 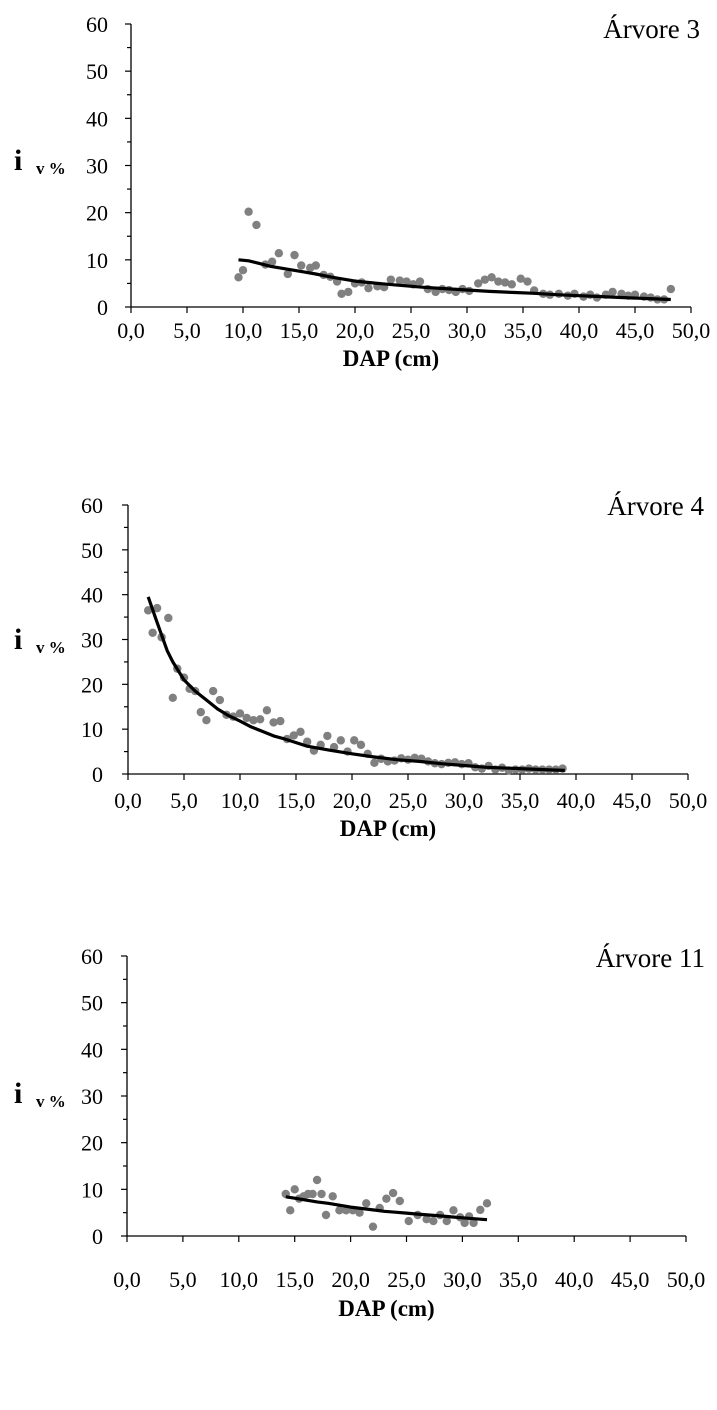 What do you see at coordinates (454, 280) in the screenshot?
I see `trend-line` at bounding box center [454, 280].